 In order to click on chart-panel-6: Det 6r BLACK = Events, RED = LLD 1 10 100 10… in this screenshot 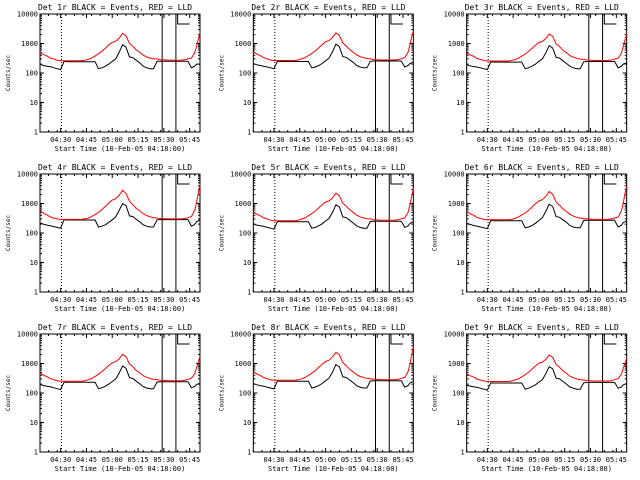, I will do `click(530, 238)`.